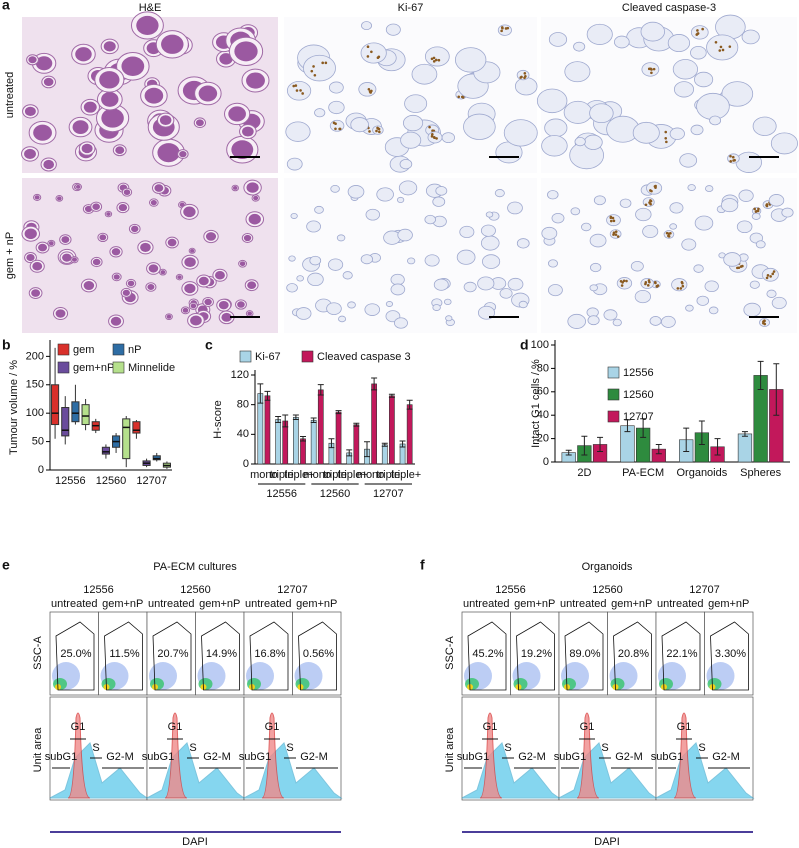 This screenshot has height=848, width=799. What do you see at coordinates (680, 604) in the screenshot?
I see `condition-label: untreated` at bounding box center [680, 604].